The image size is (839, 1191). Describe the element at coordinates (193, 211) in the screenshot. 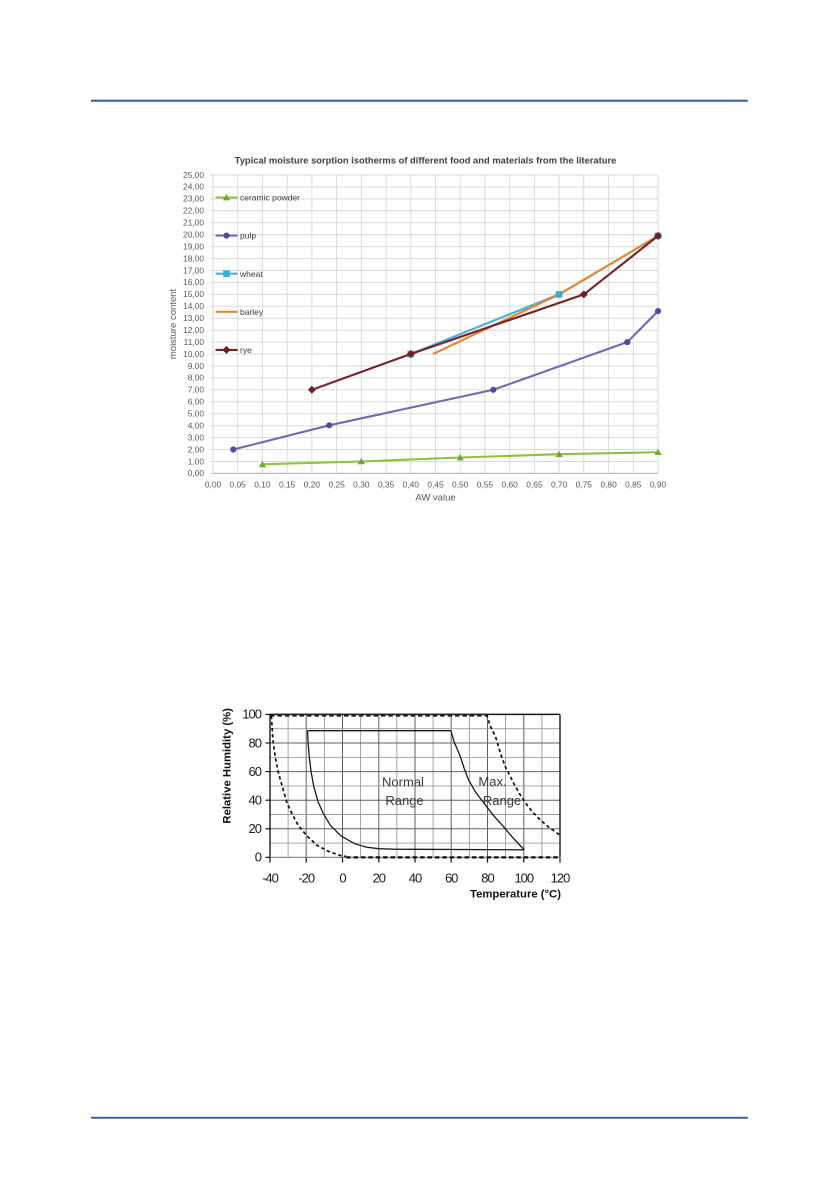

I see `svg-text: 22,00` at that location.